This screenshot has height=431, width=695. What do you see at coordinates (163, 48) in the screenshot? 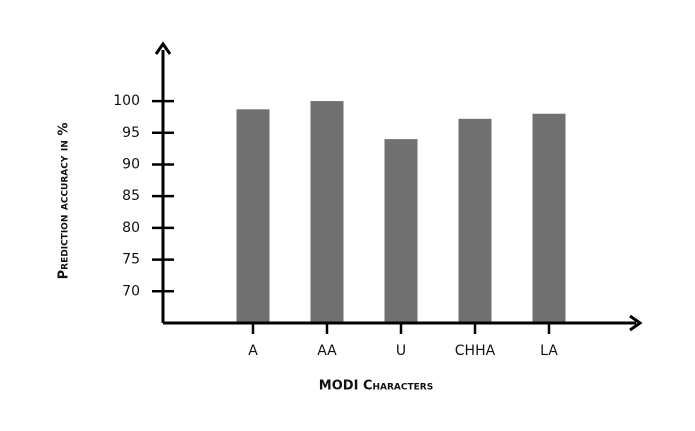
I see `y-axis-arrow` at bounding box center [163, 48].